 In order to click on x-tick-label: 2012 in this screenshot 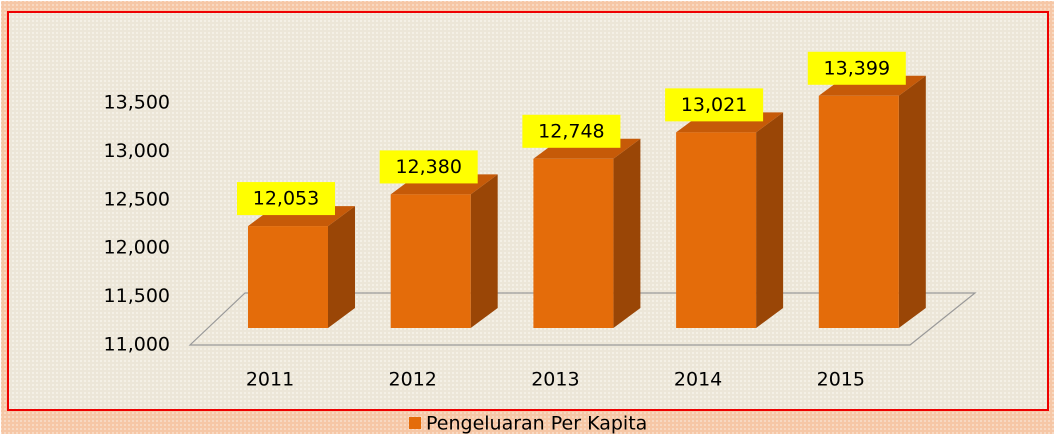, I will do `click(413, 380)`.